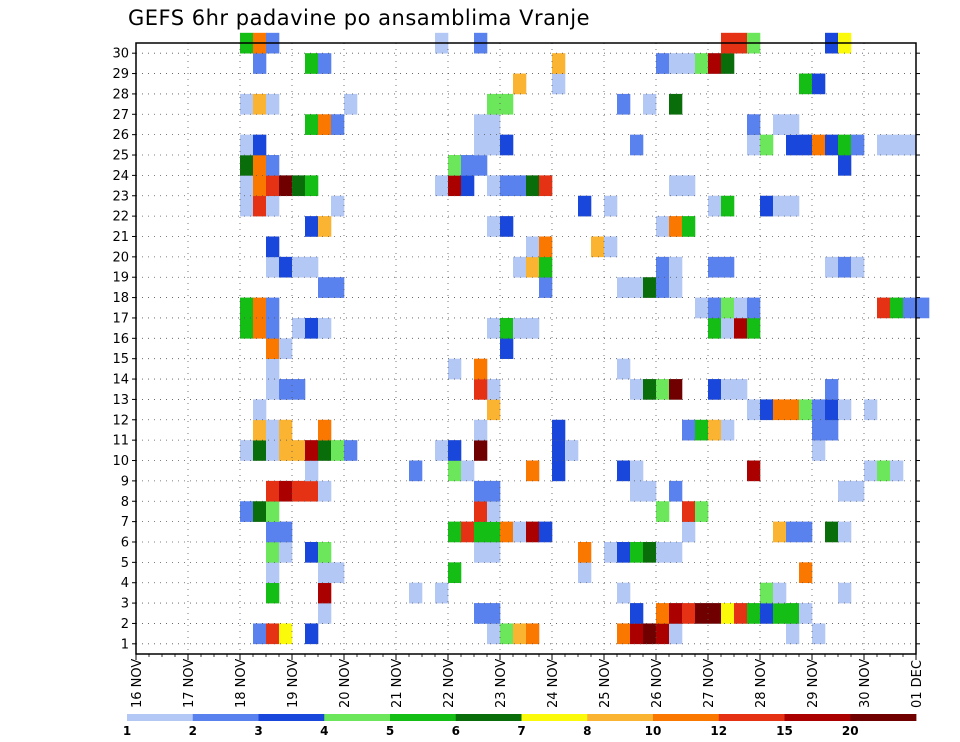 This screenshot has height=742, width=960. I want to click on y-tick-label: 6, so click(125, 542).